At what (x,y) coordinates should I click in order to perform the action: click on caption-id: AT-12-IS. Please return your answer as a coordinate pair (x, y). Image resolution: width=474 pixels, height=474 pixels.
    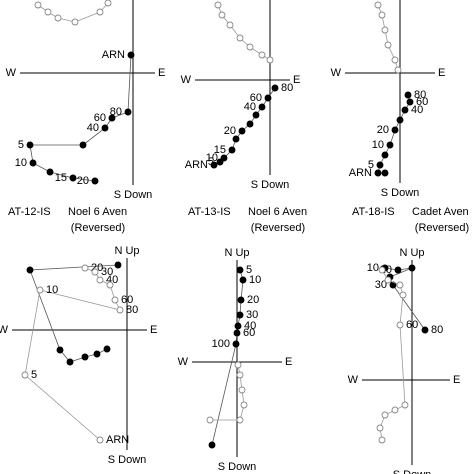
    Looking at the image, I should click on (29, 212).